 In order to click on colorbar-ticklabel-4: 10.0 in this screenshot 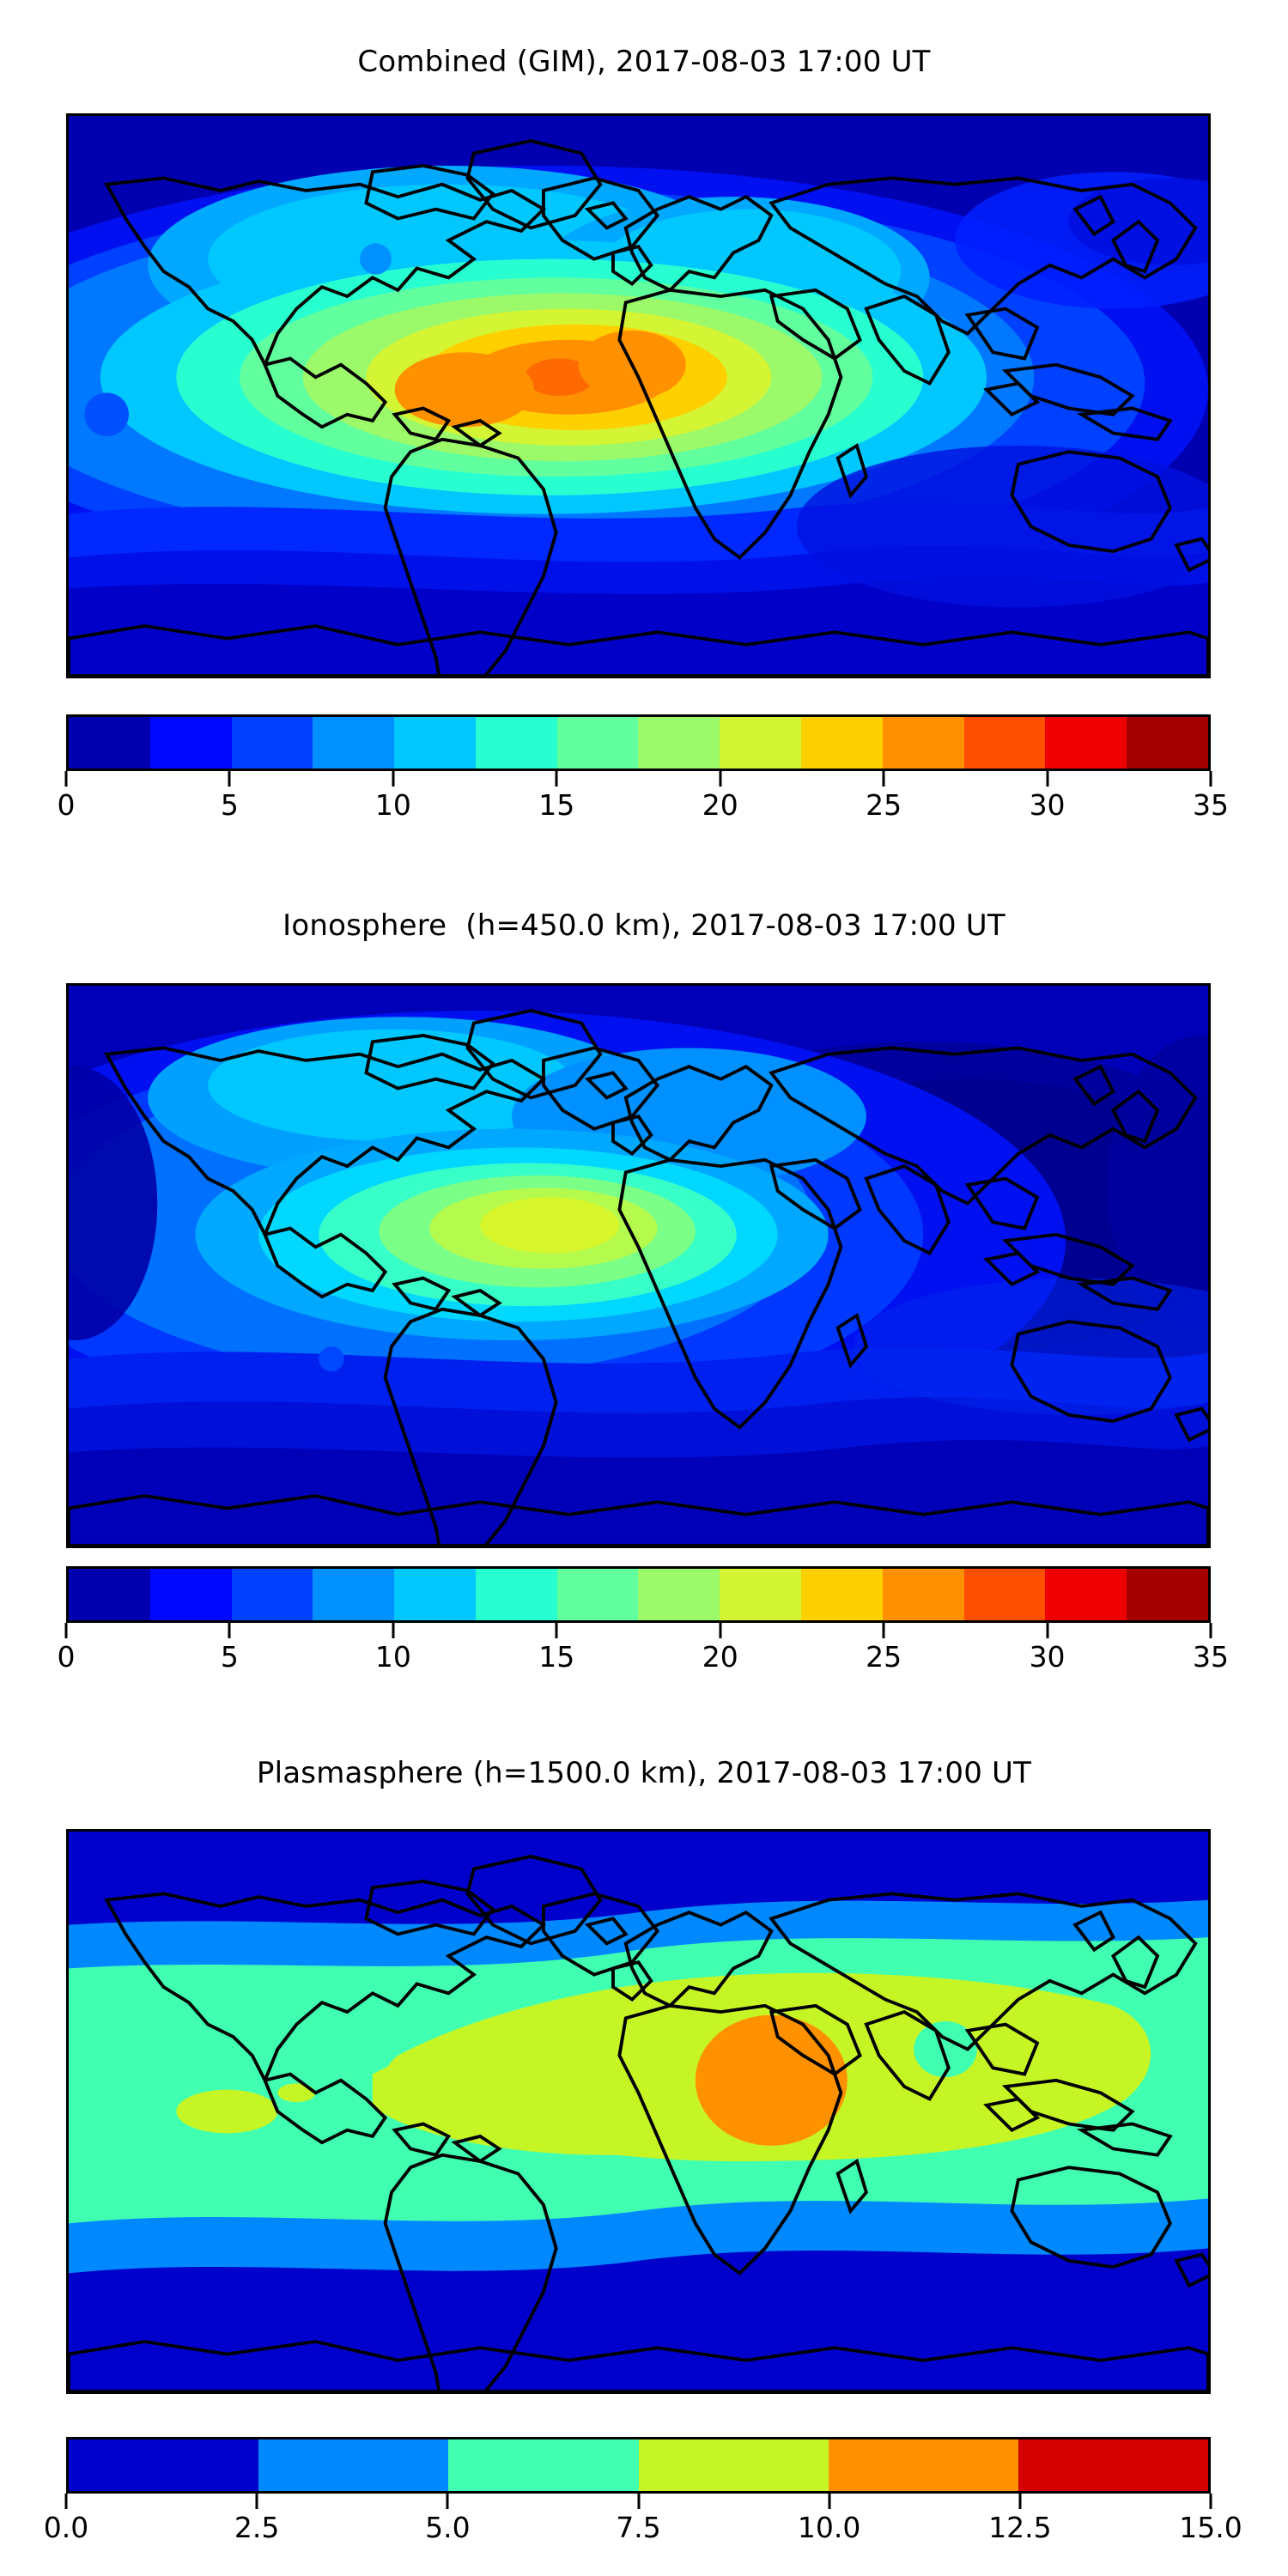, I will do `click(829, 2528)`.